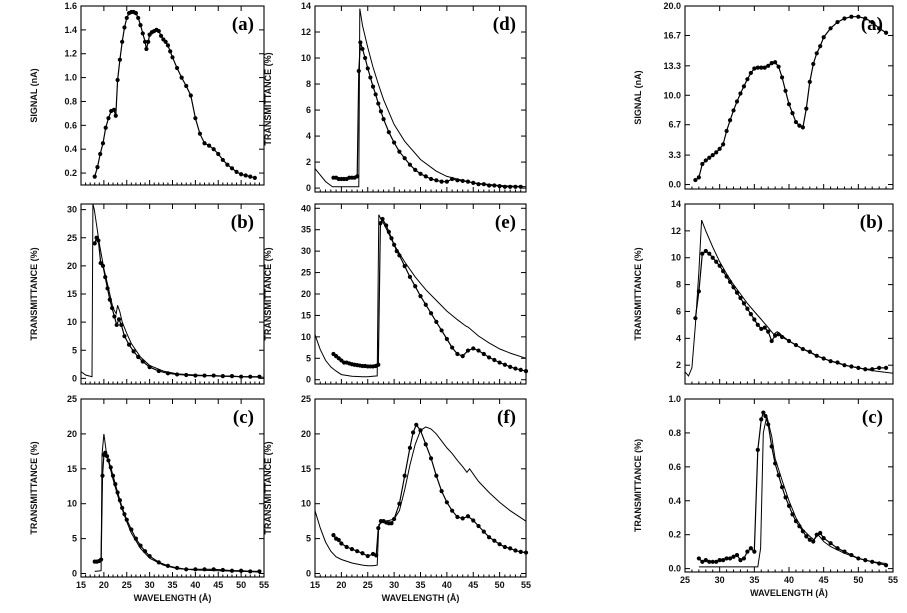 Image resolution: width=907 pixels, height=613 pixels. What do you see at coordinates (672, 95) in the screenshot?
I see `y-tick-label: 10.0` at bounding box center [672, 95].